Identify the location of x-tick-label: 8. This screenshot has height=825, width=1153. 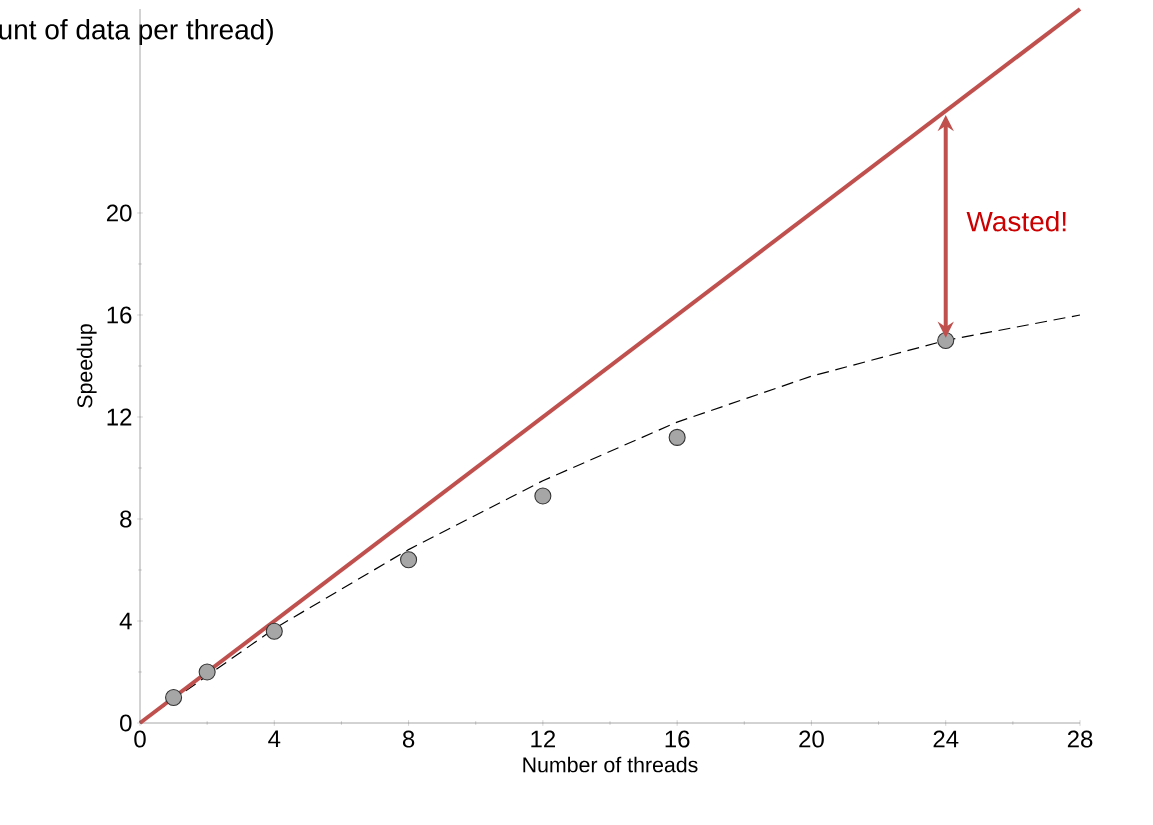
(408, 739).